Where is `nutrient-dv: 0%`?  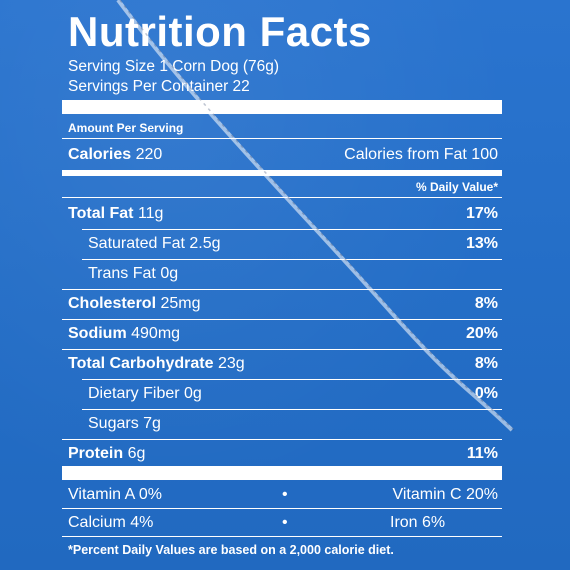
nutrient-dv: 0% is located at coordinates (486, 393).